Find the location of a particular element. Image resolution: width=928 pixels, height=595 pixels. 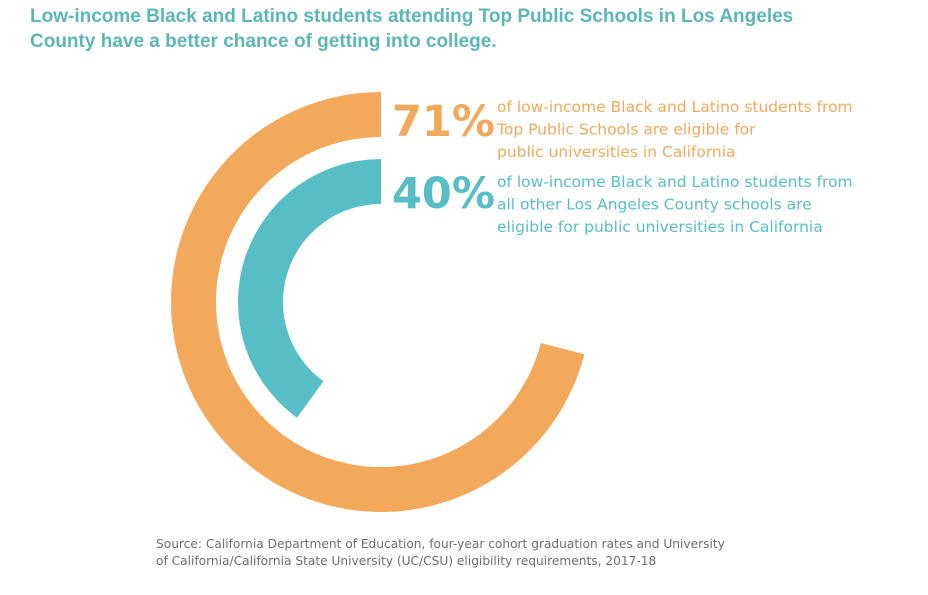

series-1-text-line: Top Public Schools are eligible for is located at coordinates (626, 130).